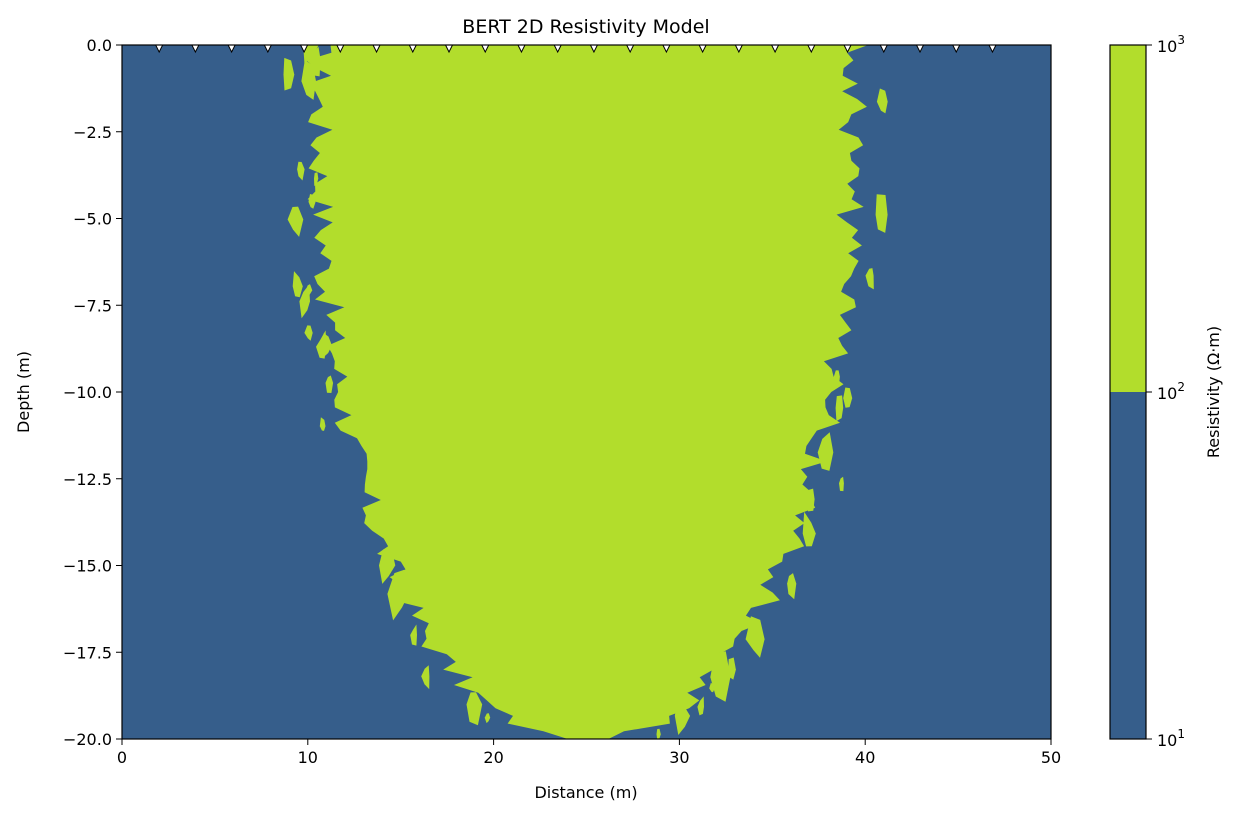 The height and width of the screenshot is (817, 1239). I want to click on y-tick-label: −7.5, so click(92, 305).